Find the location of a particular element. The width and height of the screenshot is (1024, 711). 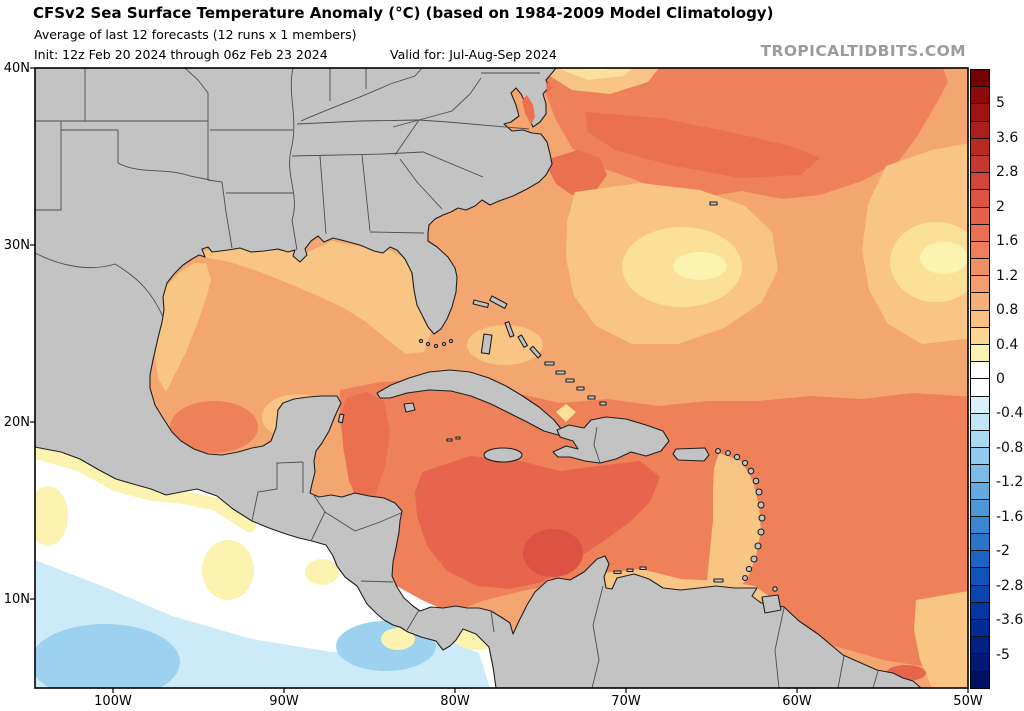

lat-label: 30N is located at coordinates (16, 245).